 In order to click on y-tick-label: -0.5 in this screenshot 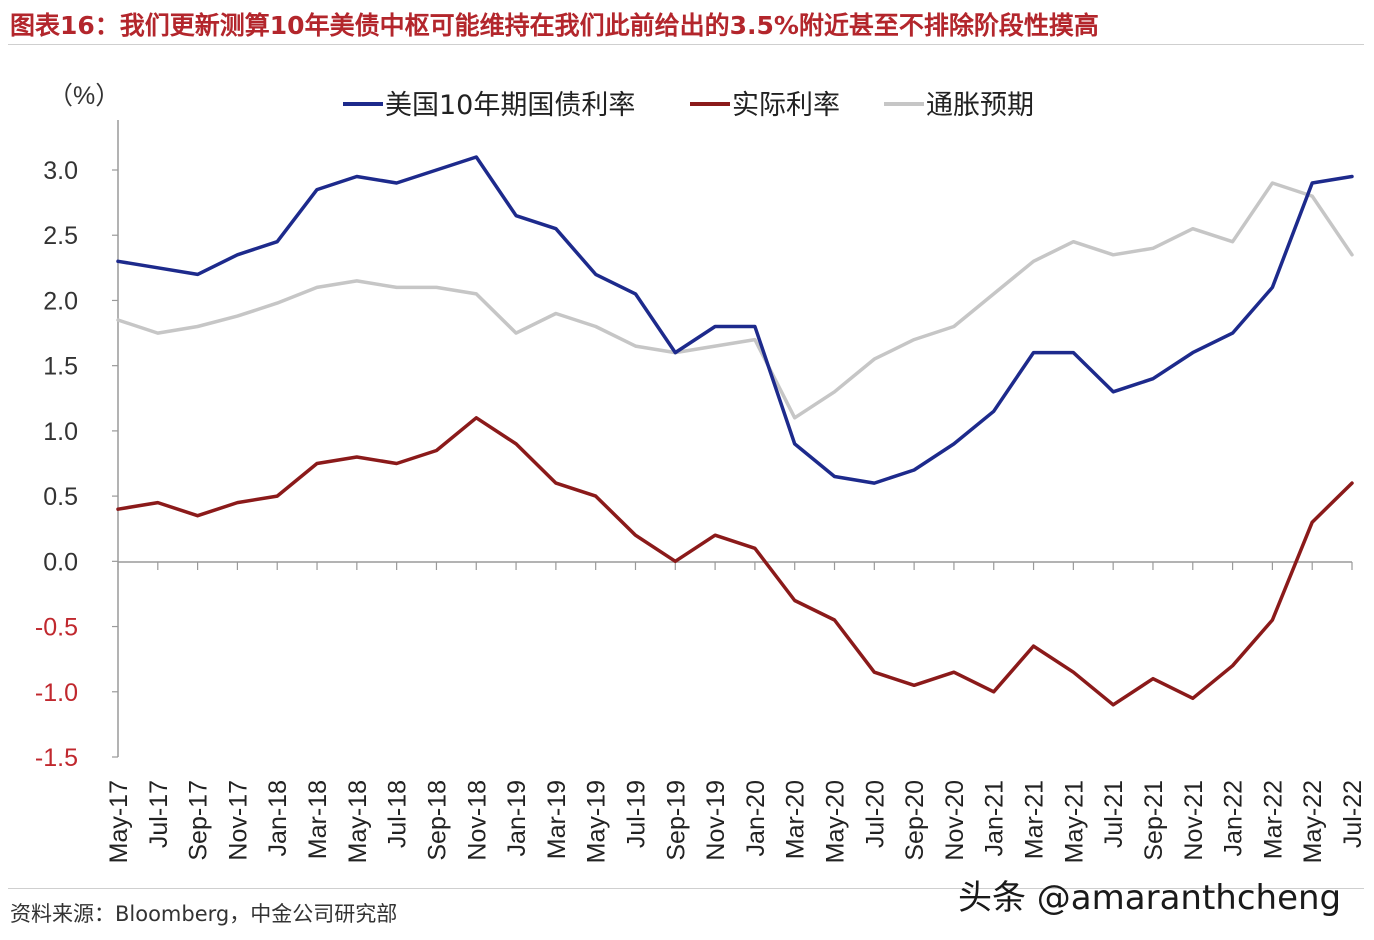, I will do `click(56, 628)`.